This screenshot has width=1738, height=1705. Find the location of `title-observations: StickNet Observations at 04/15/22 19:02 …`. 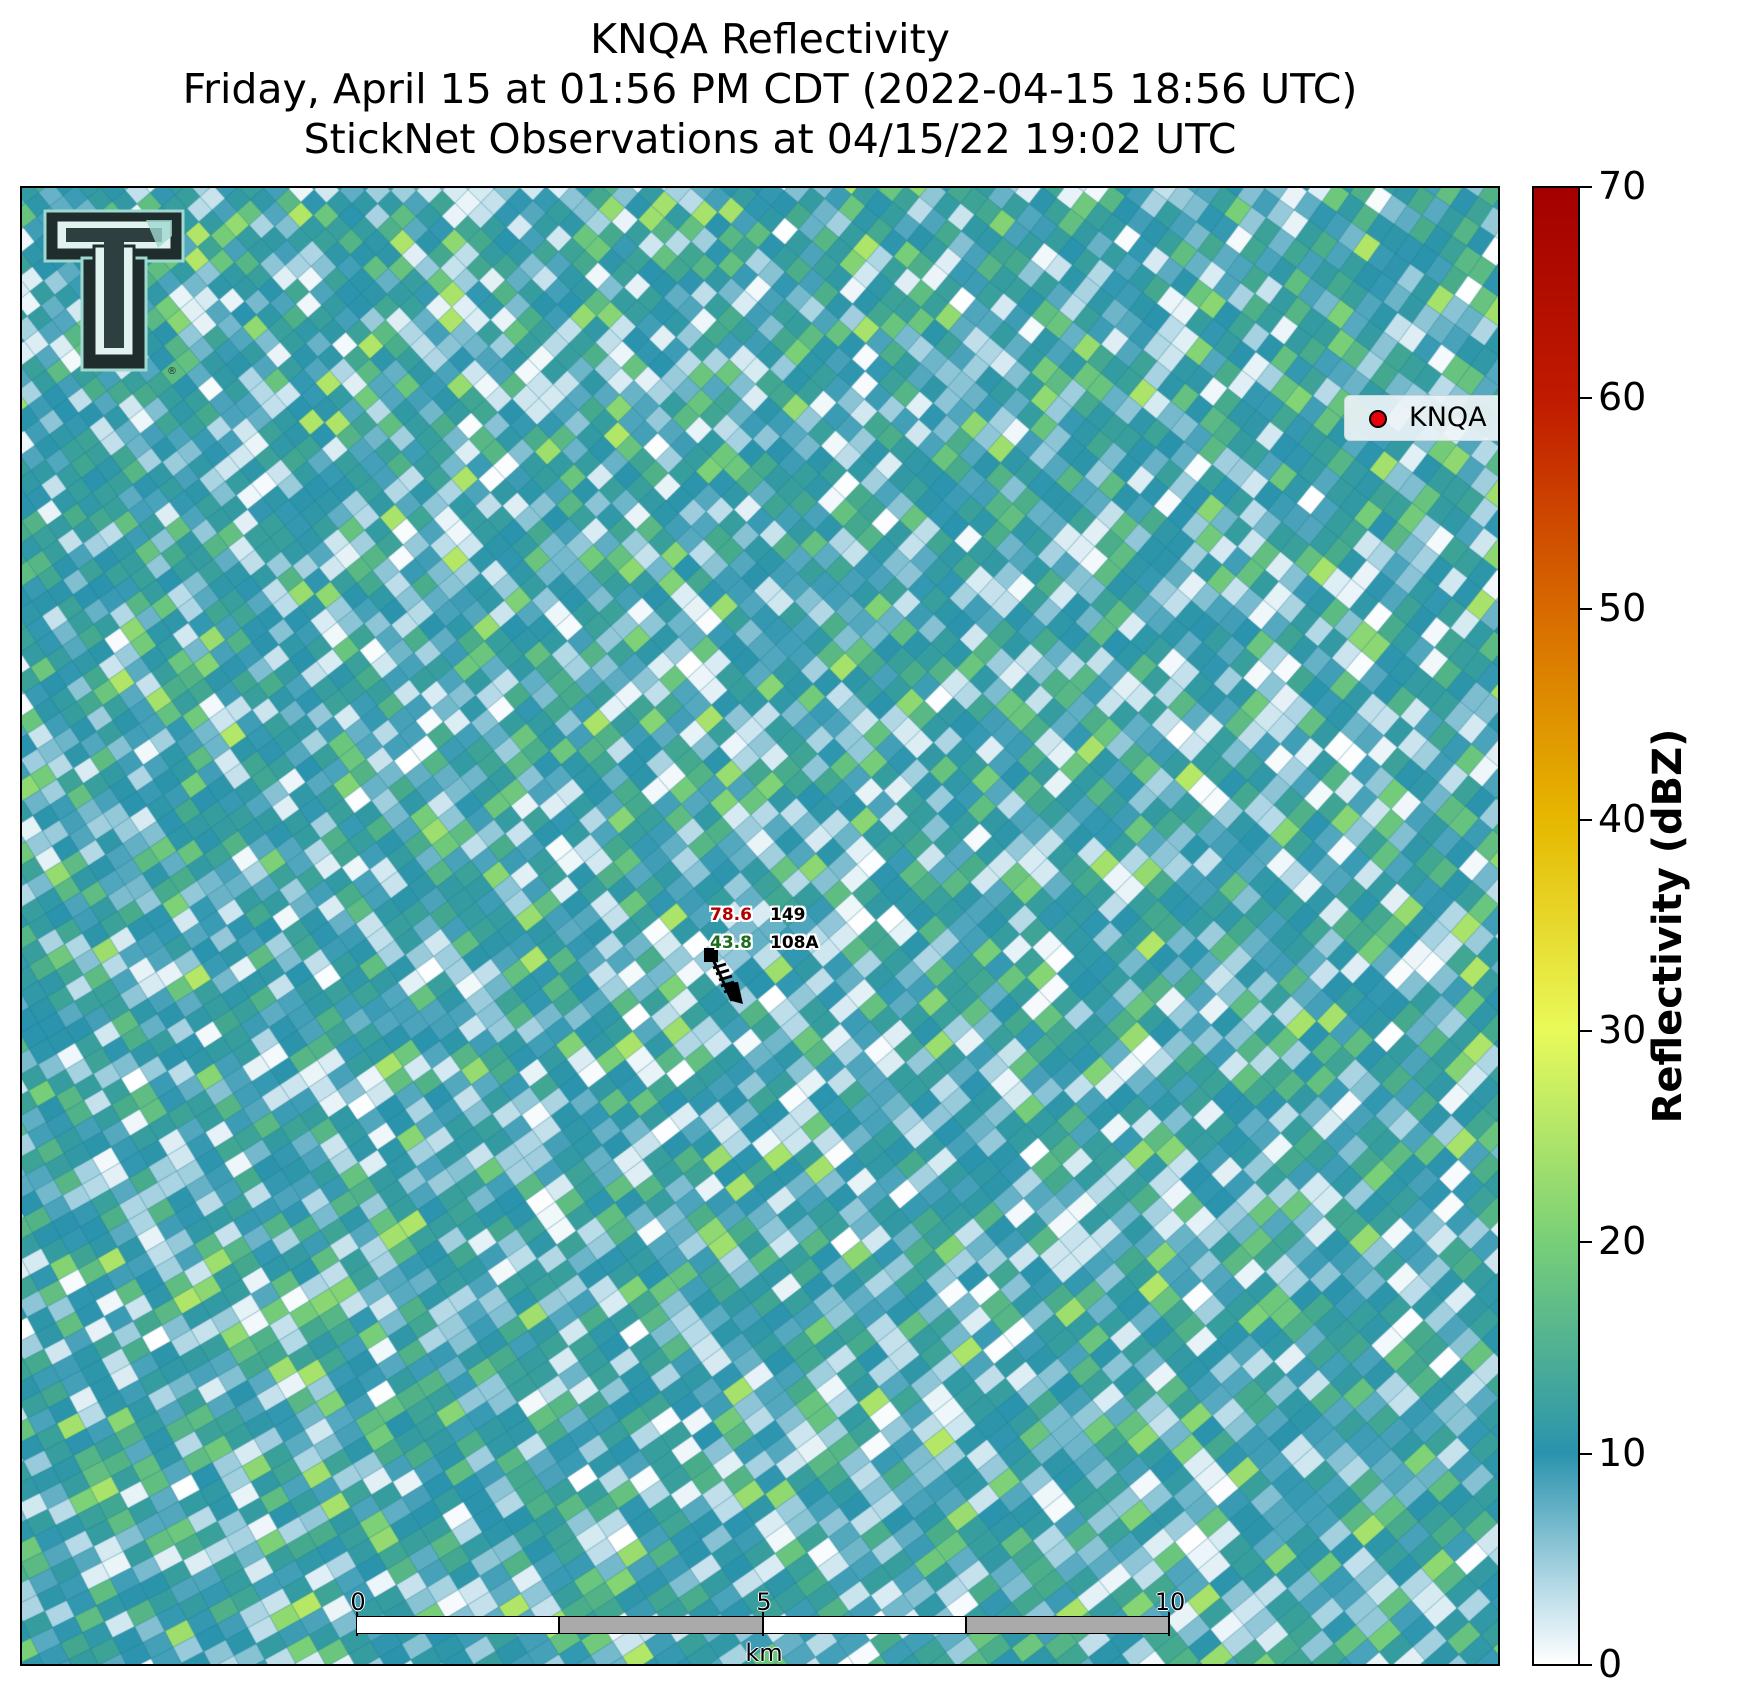

title-observations: StickNet Observations at 04/15/22 19:02 … is located at coordinates (770, 139).